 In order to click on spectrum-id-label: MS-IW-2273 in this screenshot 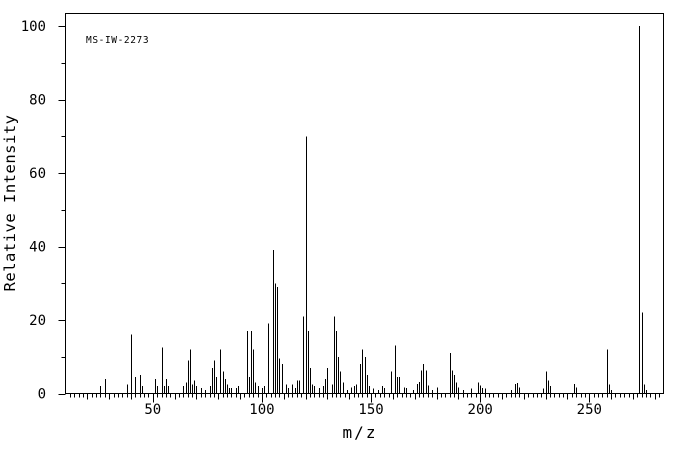, I will do `click(117, 40)`.